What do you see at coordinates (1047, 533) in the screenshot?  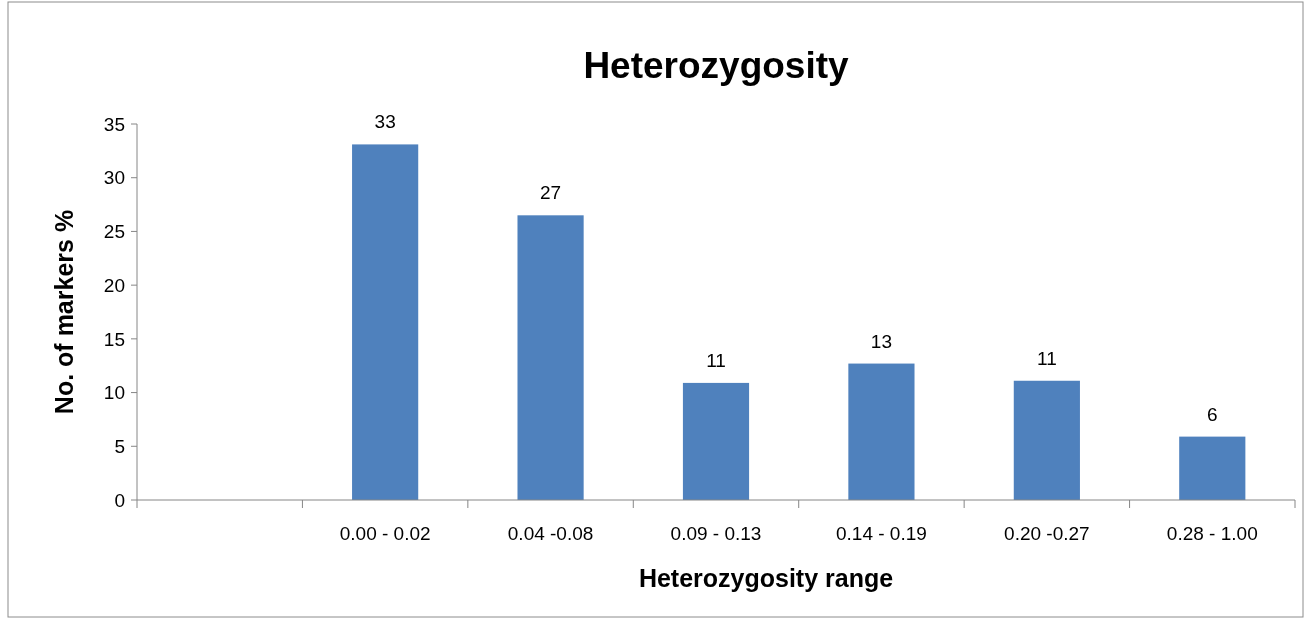 I see `x-tick-label: 0.20 -0.27` at bounding box center [1047, 533].